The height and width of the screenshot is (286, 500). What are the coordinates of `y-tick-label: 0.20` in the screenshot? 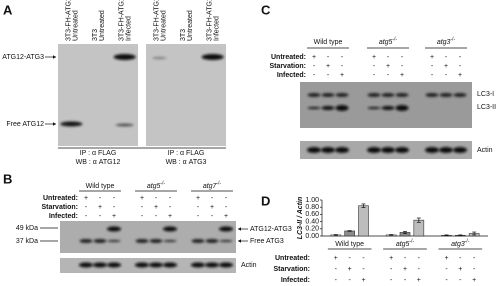 It's located at (312, 229).